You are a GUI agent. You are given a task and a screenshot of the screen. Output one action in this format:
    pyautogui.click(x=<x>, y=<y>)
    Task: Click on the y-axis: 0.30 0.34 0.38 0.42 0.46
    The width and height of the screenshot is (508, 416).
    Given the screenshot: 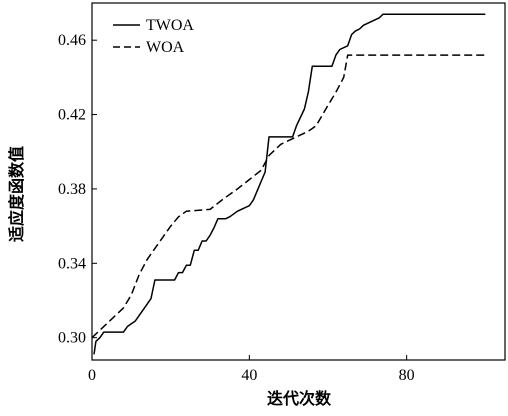 What is the action you would take?
    pyautogui.click(x=77, y=189)
    